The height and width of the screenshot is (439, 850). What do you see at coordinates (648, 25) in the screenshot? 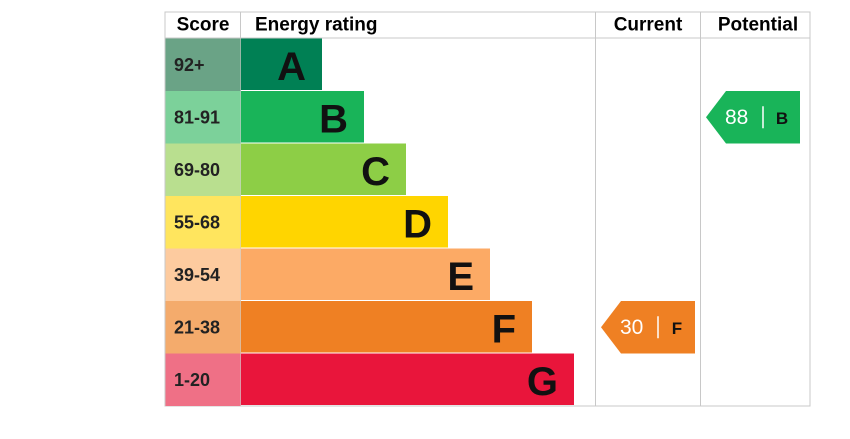
I see `header-current: Current` at bounding box center [648, 25].